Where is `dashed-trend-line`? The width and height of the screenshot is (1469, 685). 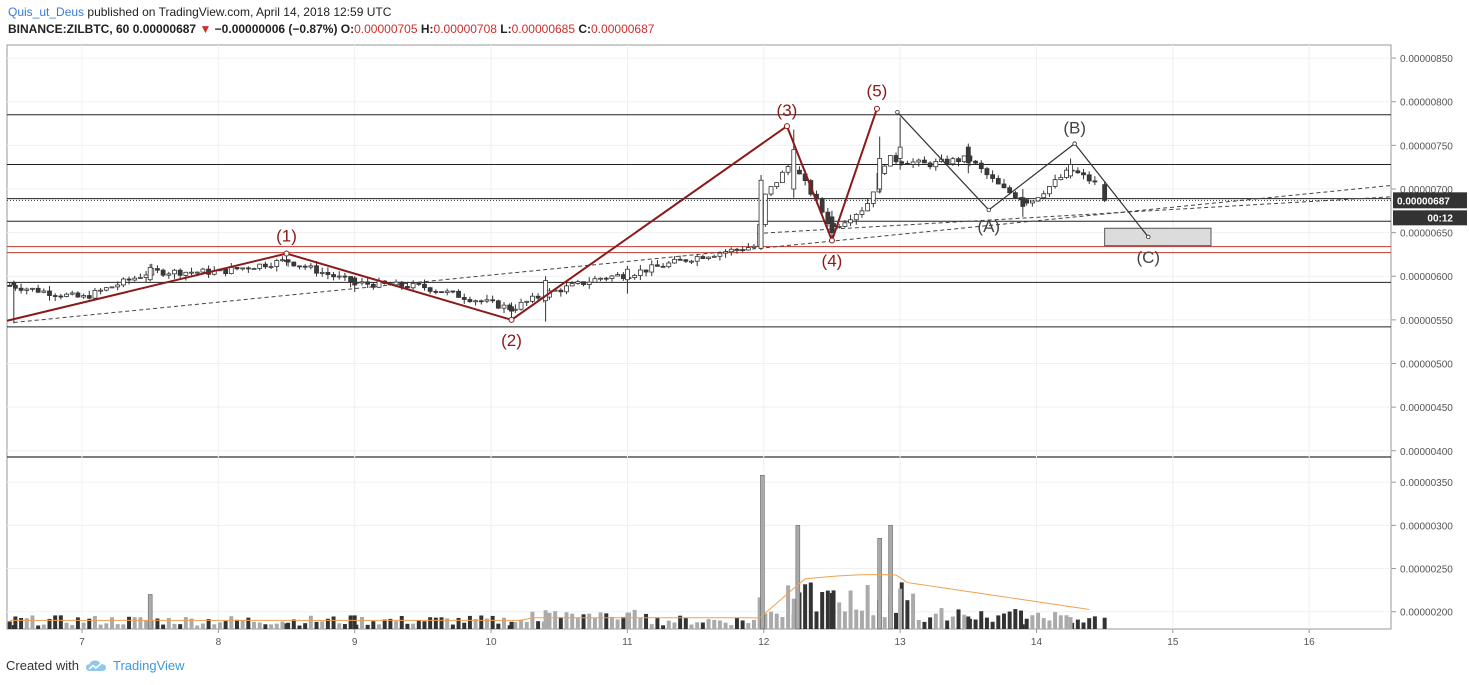
dashed-trend-line is located at coordinates (1074, 215).